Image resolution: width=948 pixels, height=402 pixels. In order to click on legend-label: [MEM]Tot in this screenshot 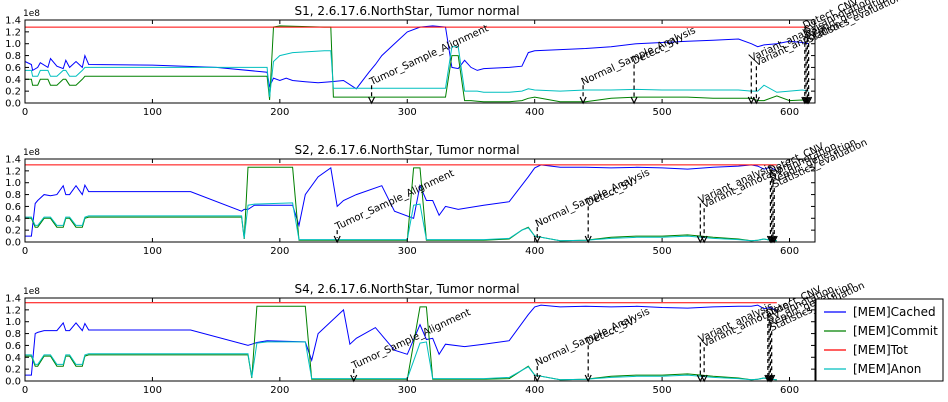, I will do `click(880, 350)`.